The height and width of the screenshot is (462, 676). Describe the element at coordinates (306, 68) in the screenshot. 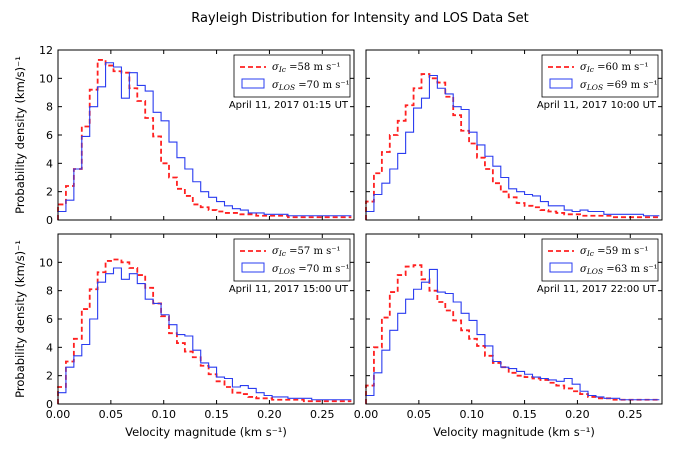

I see `legend-ic-label: σIc =58 m s⁻¹` at that location.